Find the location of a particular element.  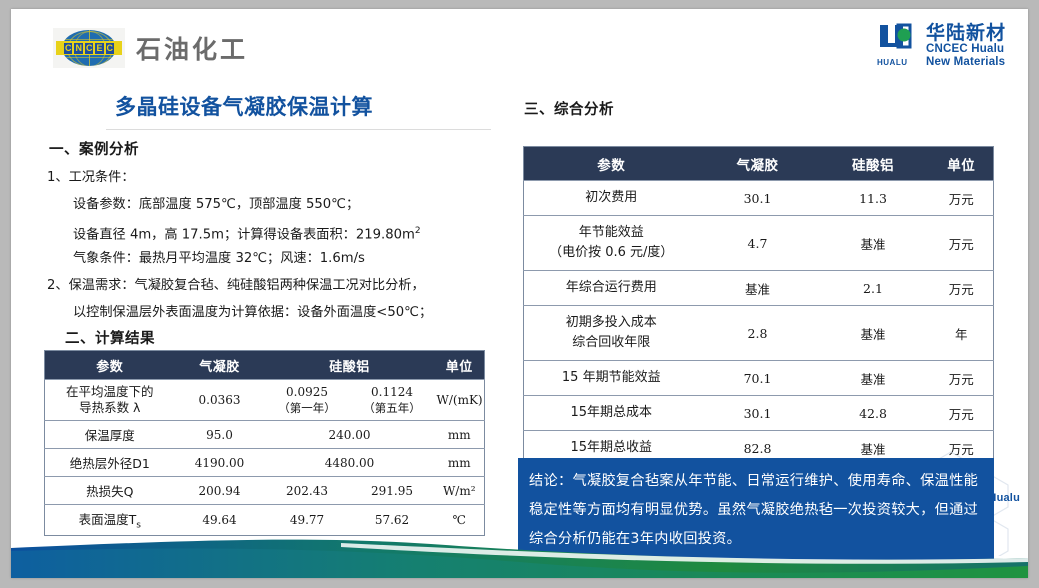

cell-alu-year5: 57.62 is located at coordinates (392, 519).